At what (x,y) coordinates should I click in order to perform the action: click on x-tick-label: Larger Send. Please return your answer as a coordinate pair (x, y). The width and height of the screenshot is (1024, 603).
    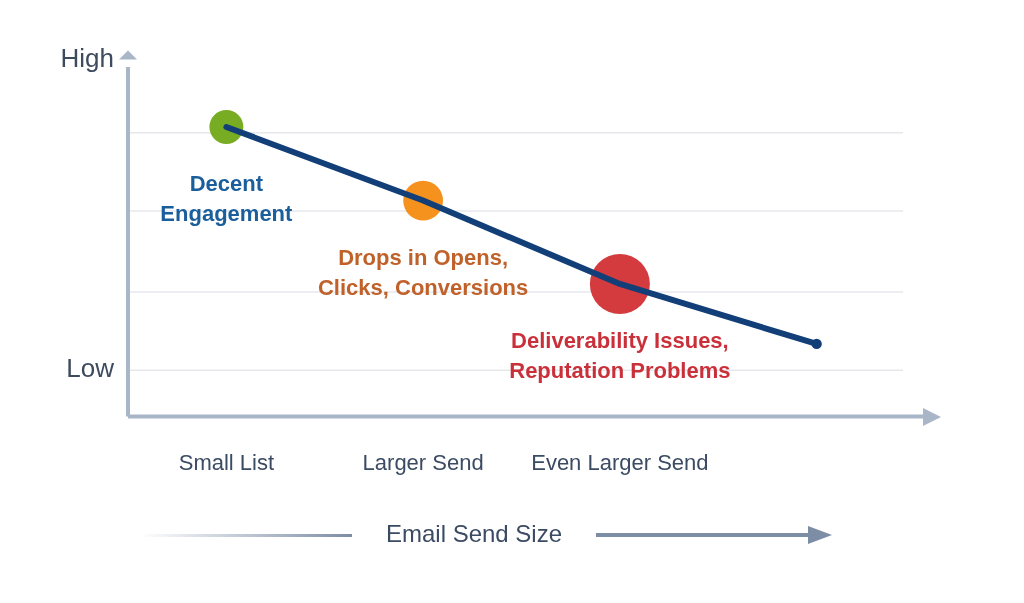
    Looking at the image, I should click on (423, 462).